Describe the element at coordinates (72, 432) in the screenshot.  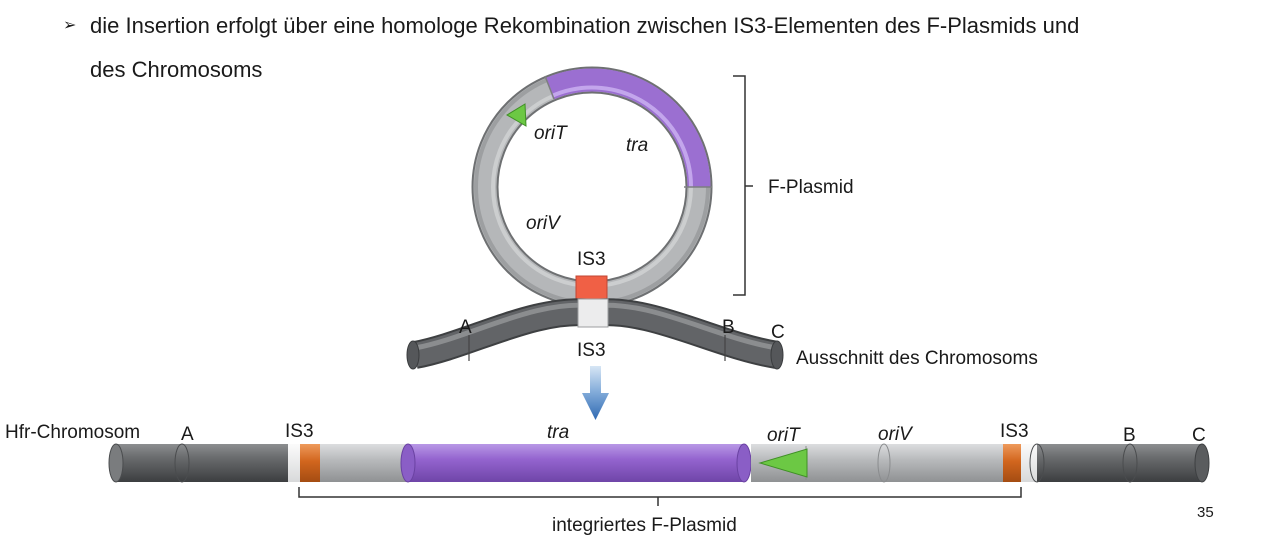
I see `hfr-title: Hfr-Chromosom` at that location.